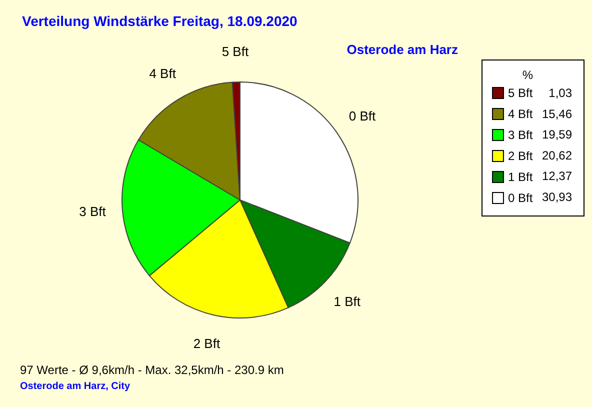  I want to click on slice-label: 0 Bft, so click(362, 116).